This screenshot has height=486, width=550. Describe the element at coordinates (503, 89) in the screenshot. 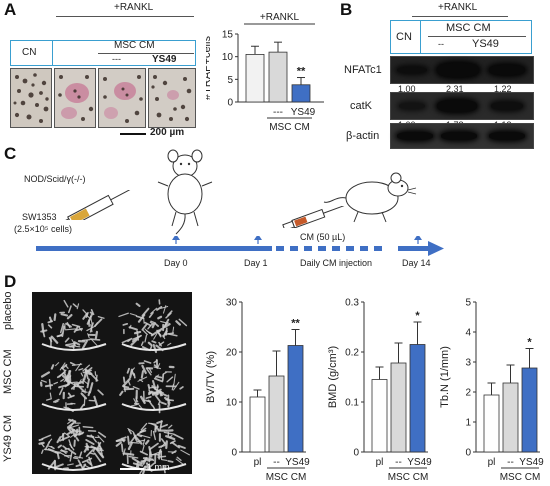

I see `quant-nfatc1-ys49: 1.22` at that location.